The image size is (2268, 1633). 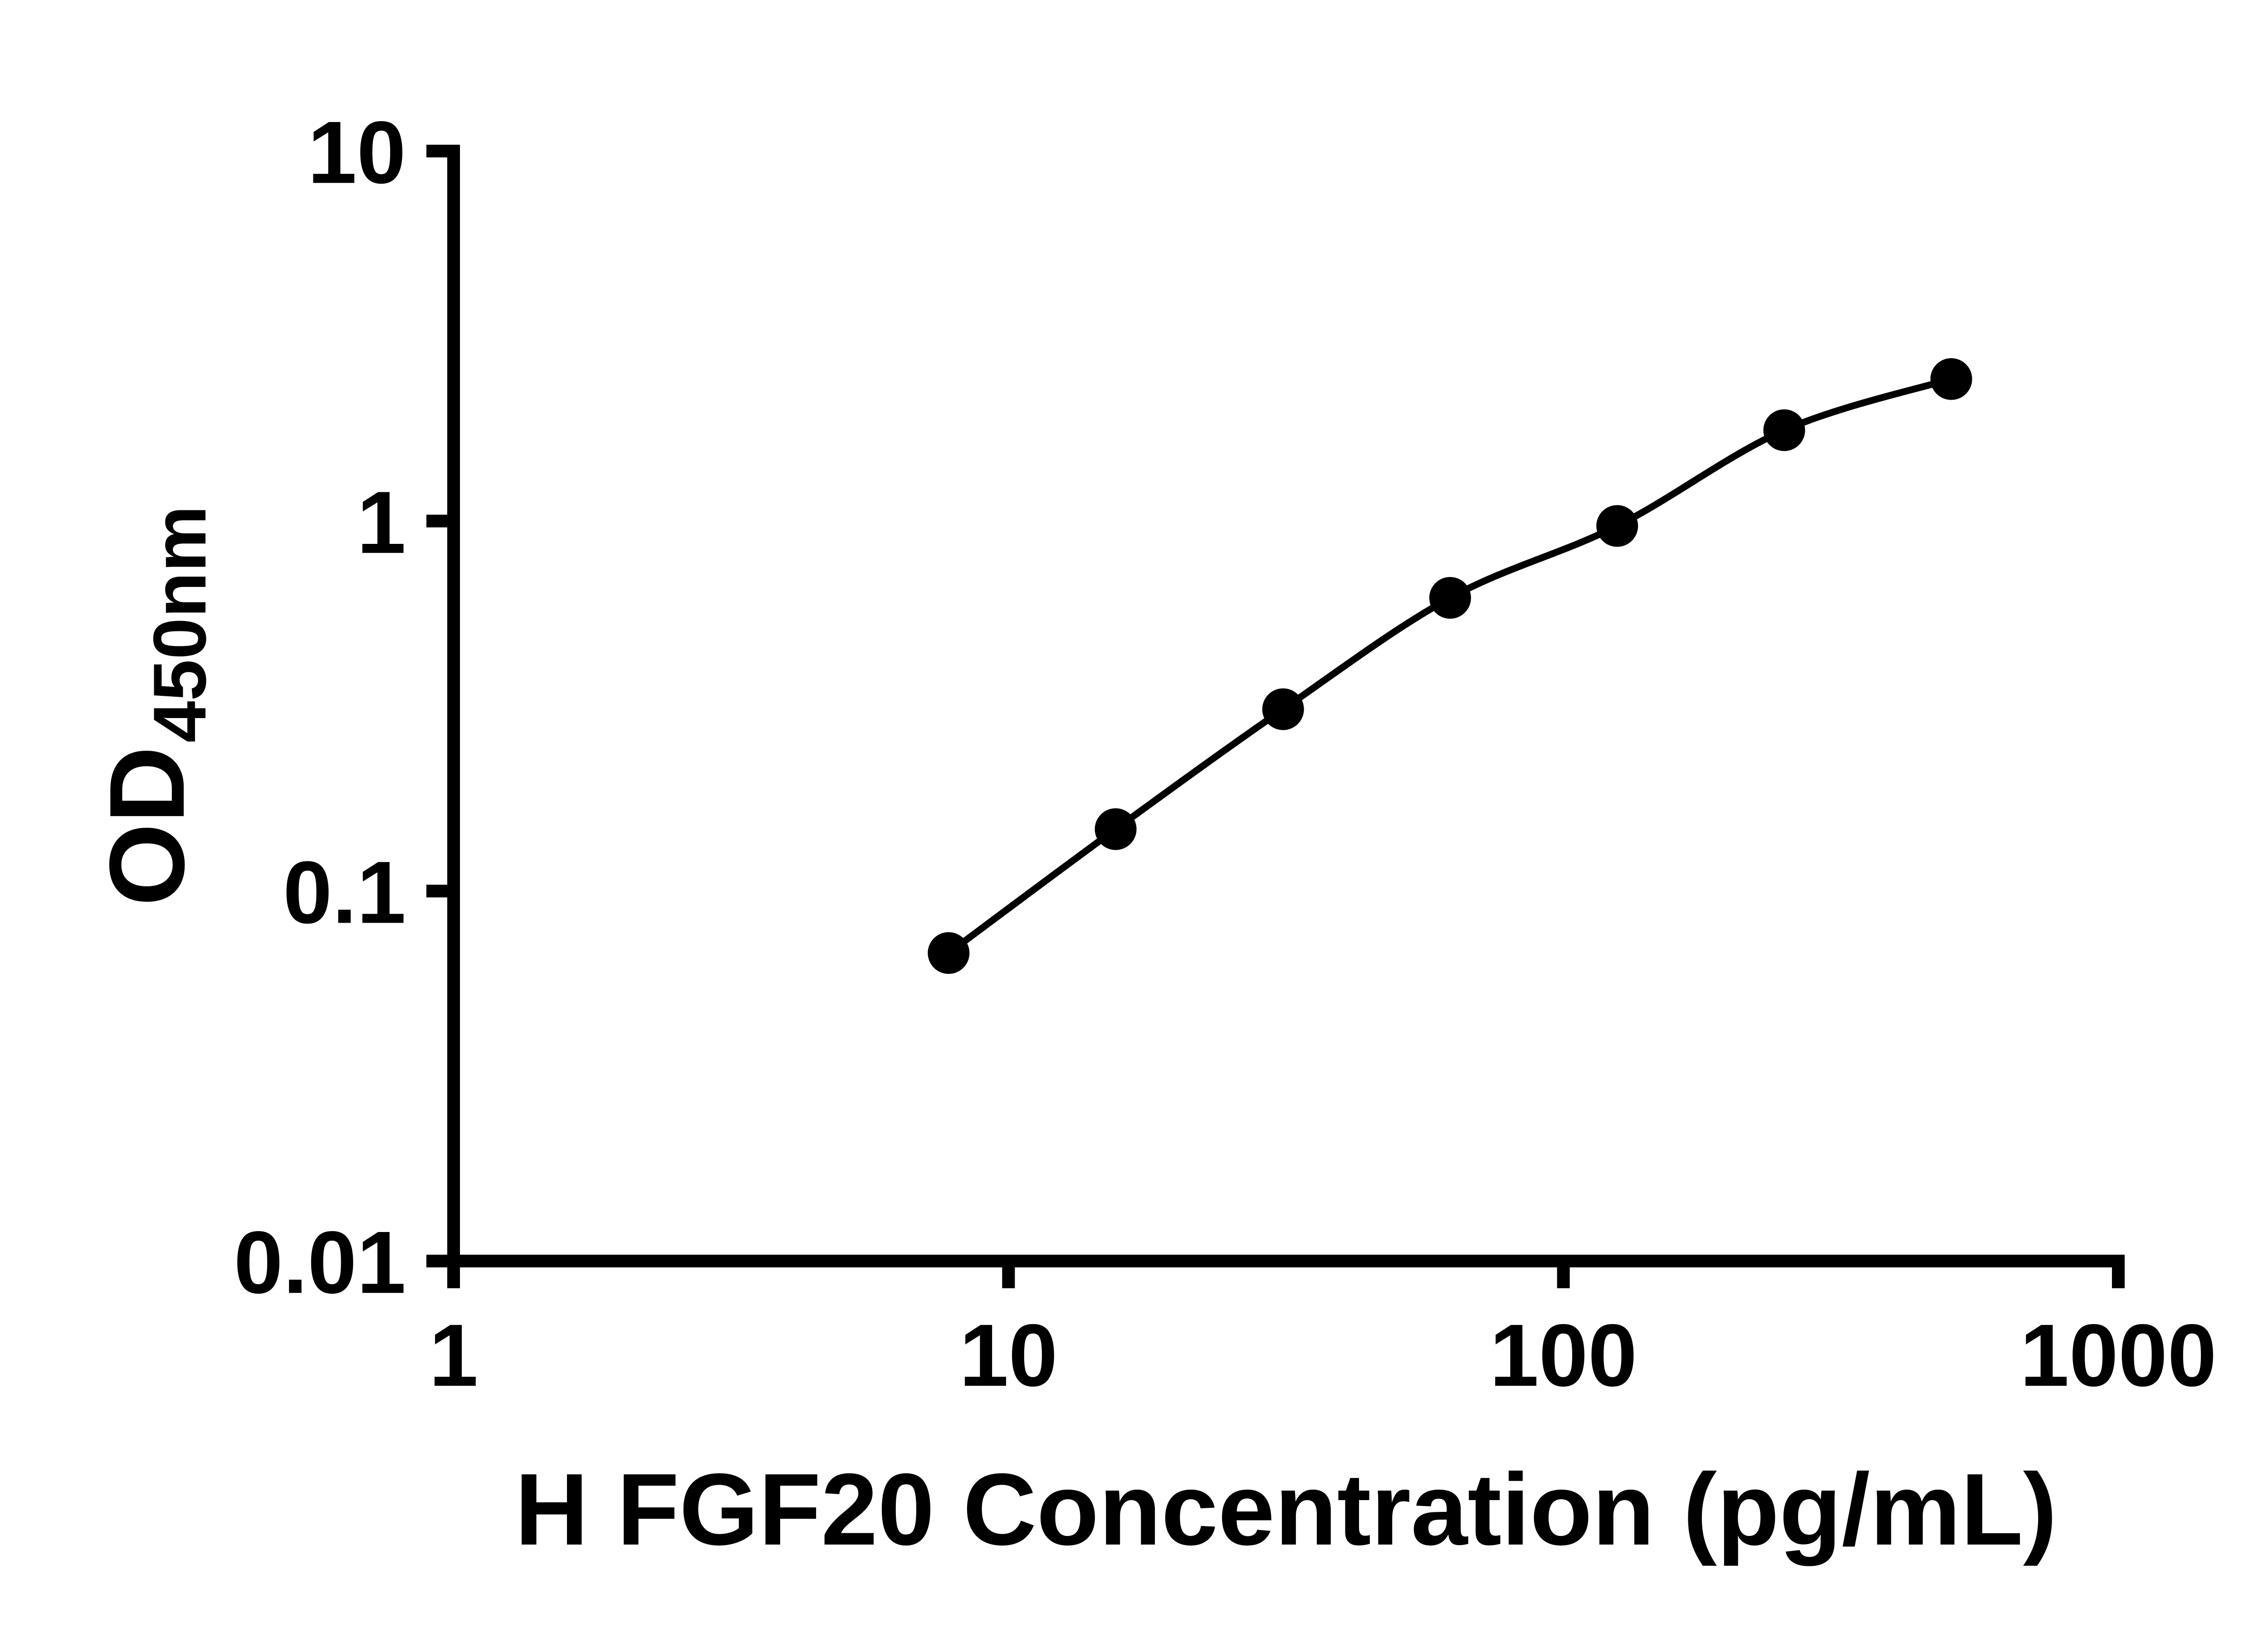 What do you see at coordinates (454, 1355) in the screenshot?
I see `x-tick-label: 1` at bounding box center [454, 1355].